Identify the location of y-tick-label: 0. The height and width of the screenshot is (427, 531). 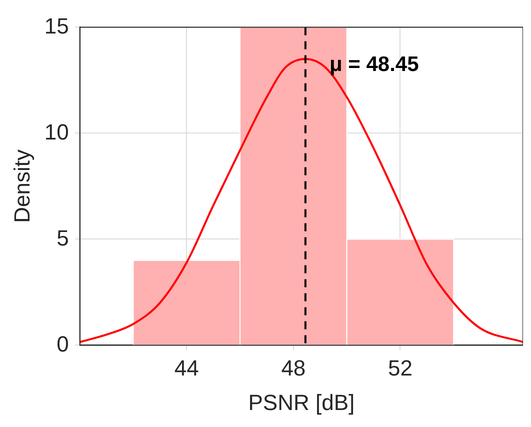
(62, 343).